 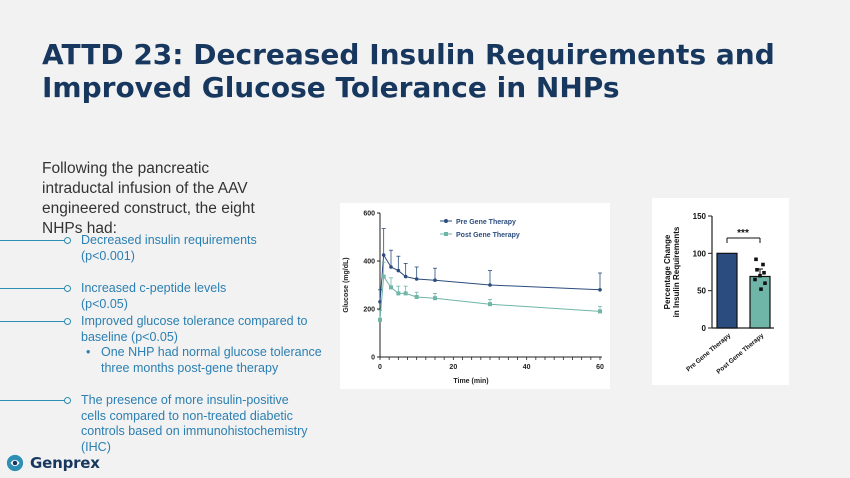 I want to click on bullet-2-line-2: (p<0.05), so click(x=104, y=303).